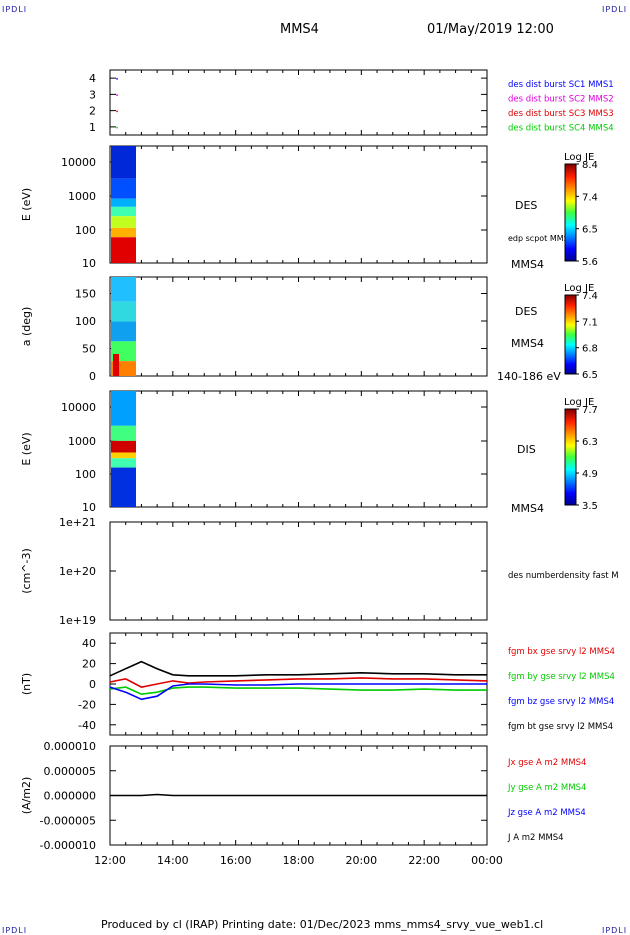 The image size is (630, 935). I want to click on legend-entry: Jz gse A m2 MMS4, so click(546, 813).